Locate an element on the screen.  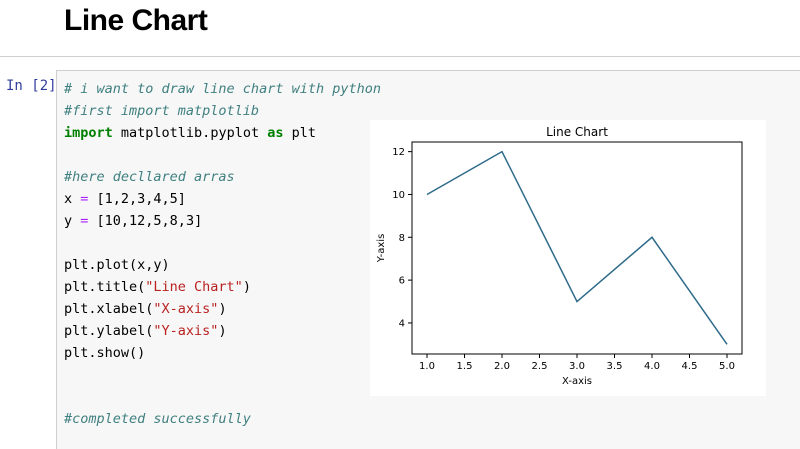
y-tick-label: 12 is located at coordinates (398, 152).